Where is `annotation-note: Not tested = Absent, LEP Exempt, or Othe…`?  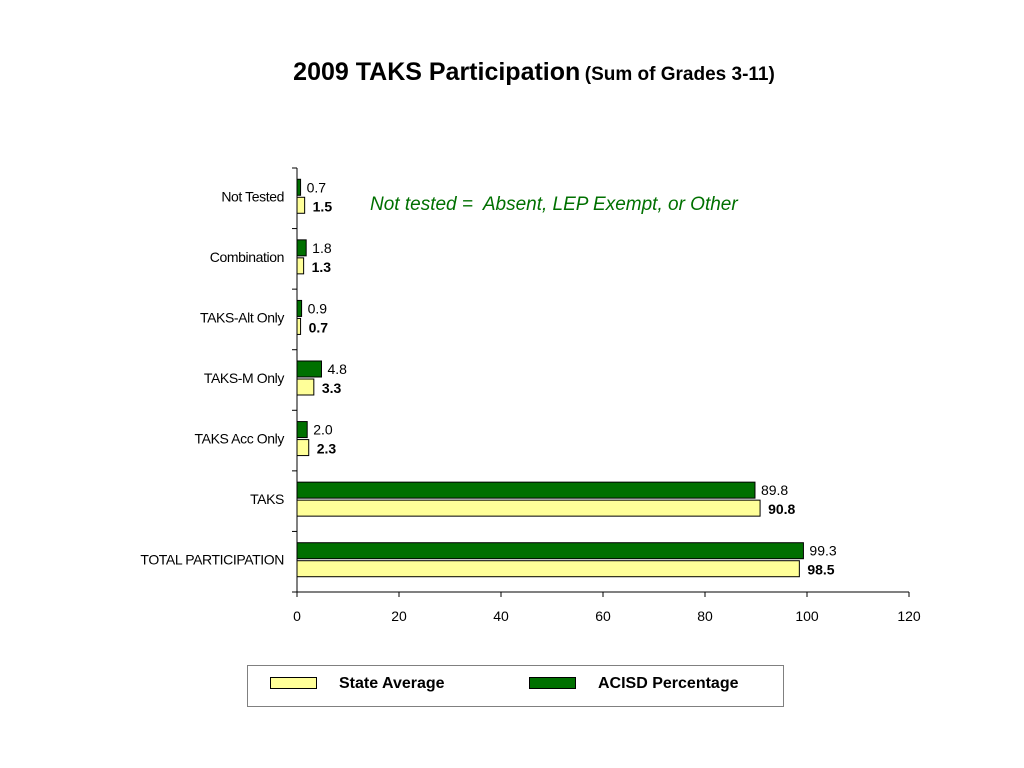
annotation-note: Not tested = Absent, LEP Exempt, or Othe… is located at coordinates (554, 204).